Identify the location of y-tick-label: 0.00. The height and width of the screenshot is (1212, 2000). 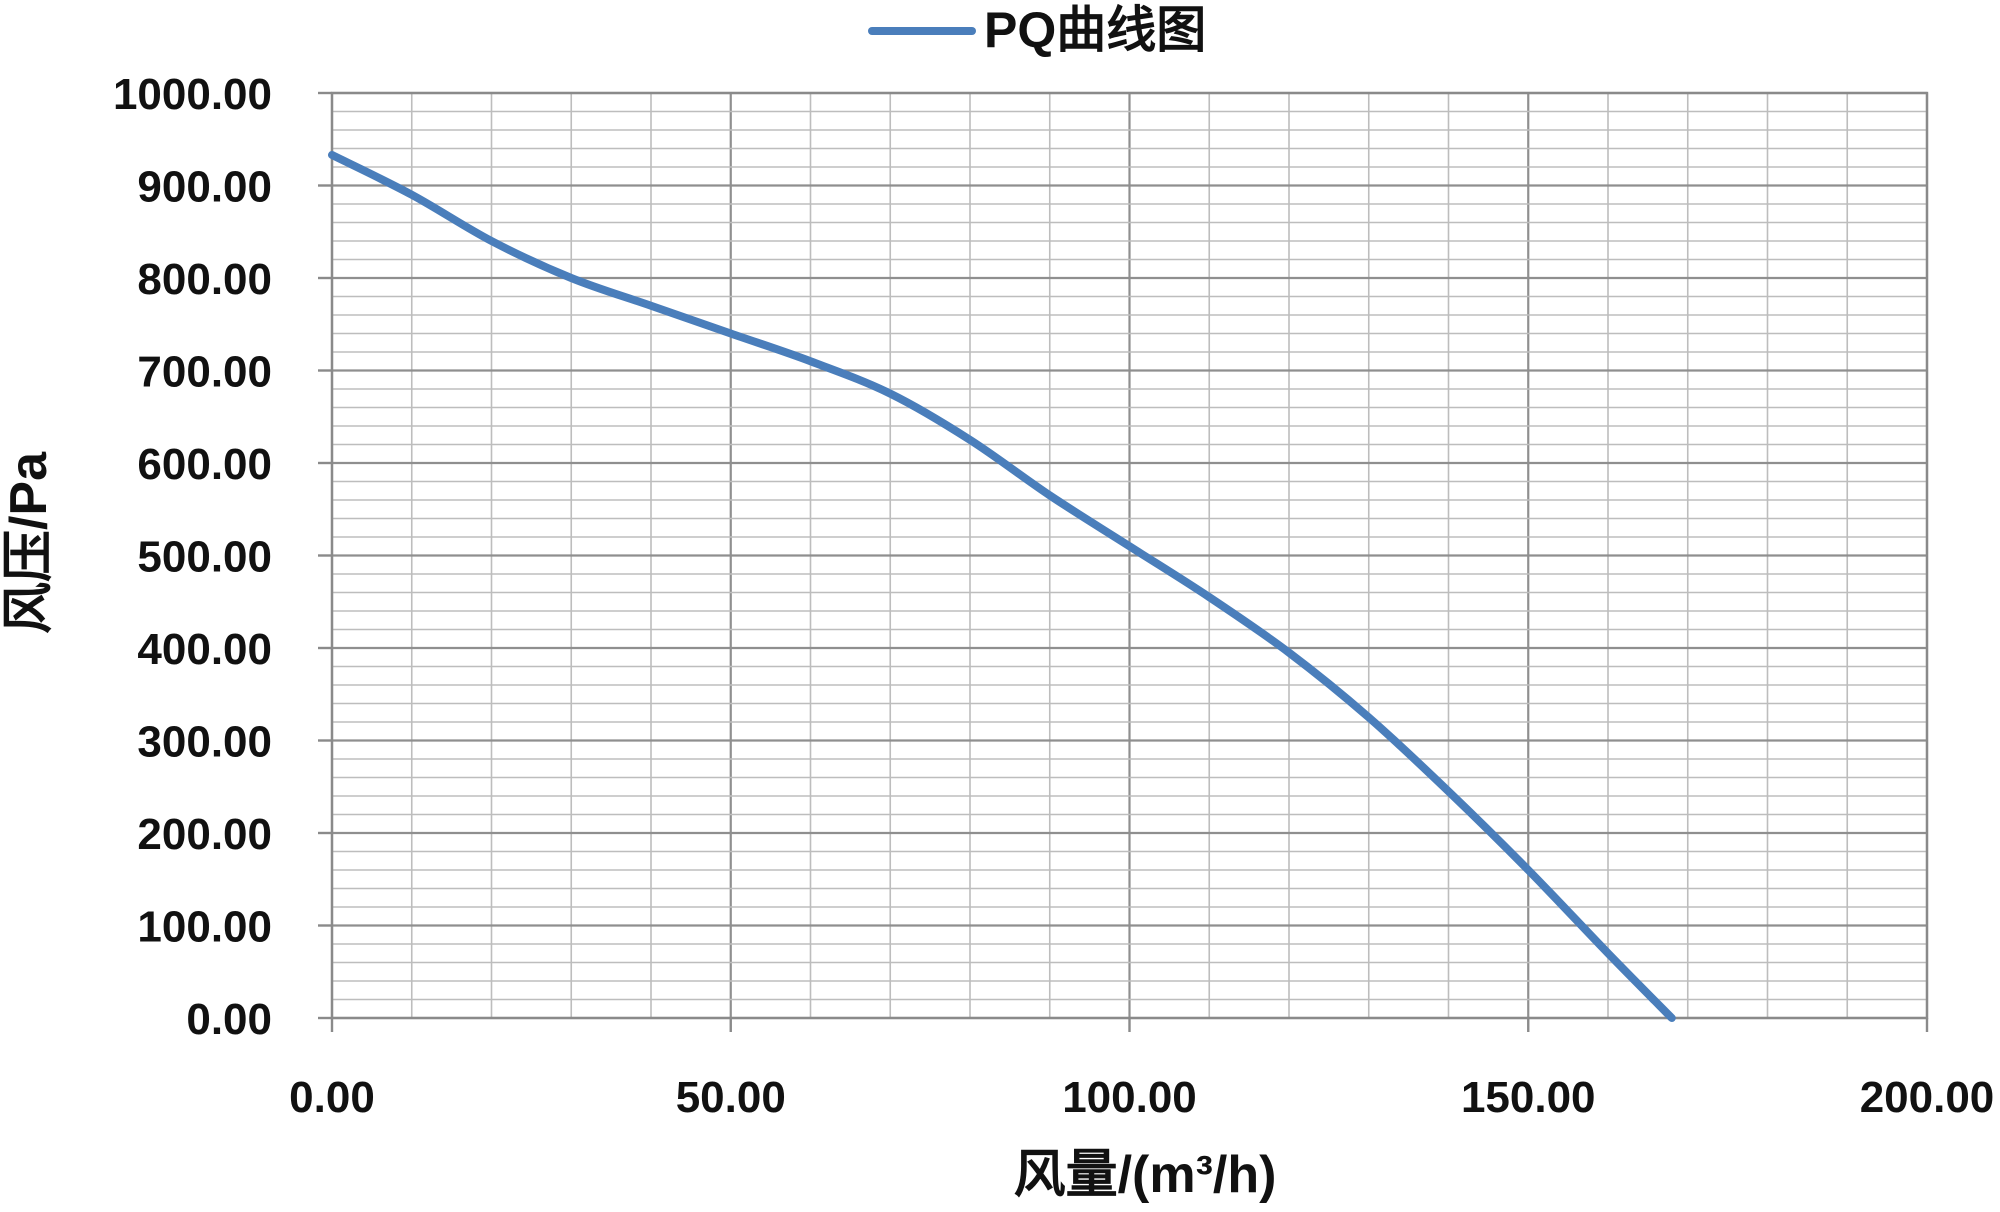
(229, 1019).